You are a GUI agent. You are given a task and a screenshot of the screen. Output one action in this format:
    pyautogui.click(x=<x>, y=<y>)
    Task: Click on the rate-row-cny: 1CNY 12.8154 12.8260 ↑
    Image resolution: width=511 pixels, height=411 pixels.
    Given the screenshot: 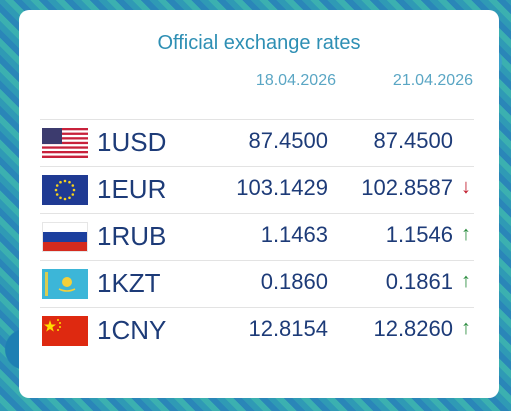 What is the action you would take?
    pyautogui.click(x=257, y=330)
    